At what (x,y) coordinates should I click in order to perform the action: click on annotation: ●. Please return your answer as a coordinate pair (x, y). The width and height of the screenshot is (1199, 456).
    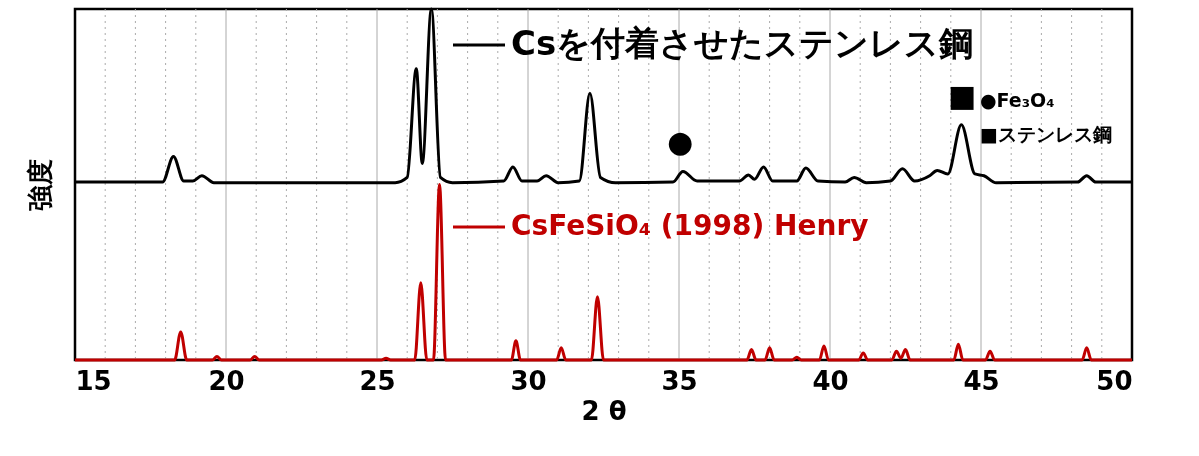
    Looking at the image, I should click on (680, 141).